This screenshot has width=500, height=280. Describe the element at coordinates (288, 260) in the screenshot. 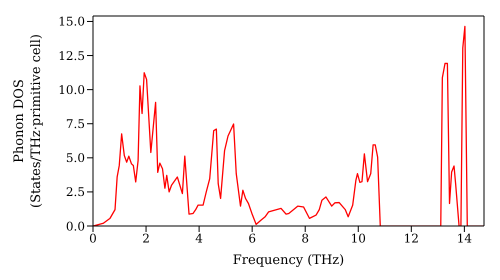

I see `x-axis-title: Frequency (THz)` at that location.